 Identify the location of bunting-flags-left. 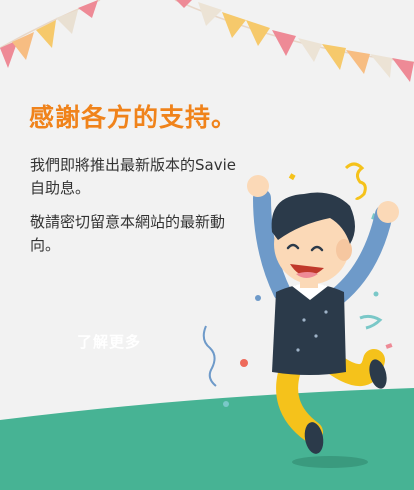
(50, 34).